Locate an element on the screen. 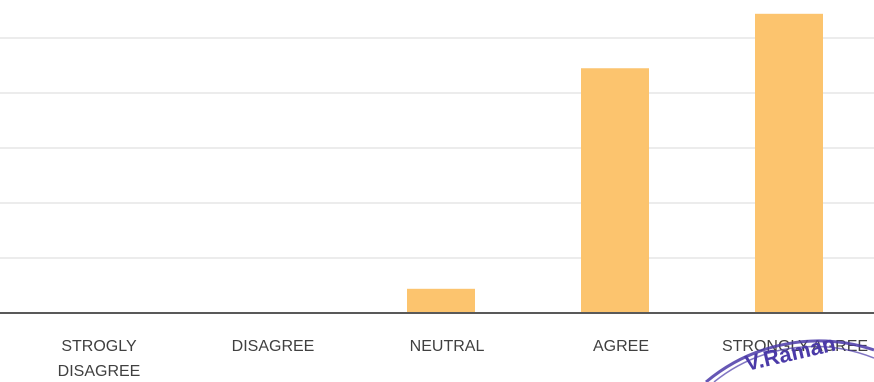 Image resolution: width=874 pixels, height=382 pixels. x-tick-label-line: STROGLY is located at coordinates (99, 346).